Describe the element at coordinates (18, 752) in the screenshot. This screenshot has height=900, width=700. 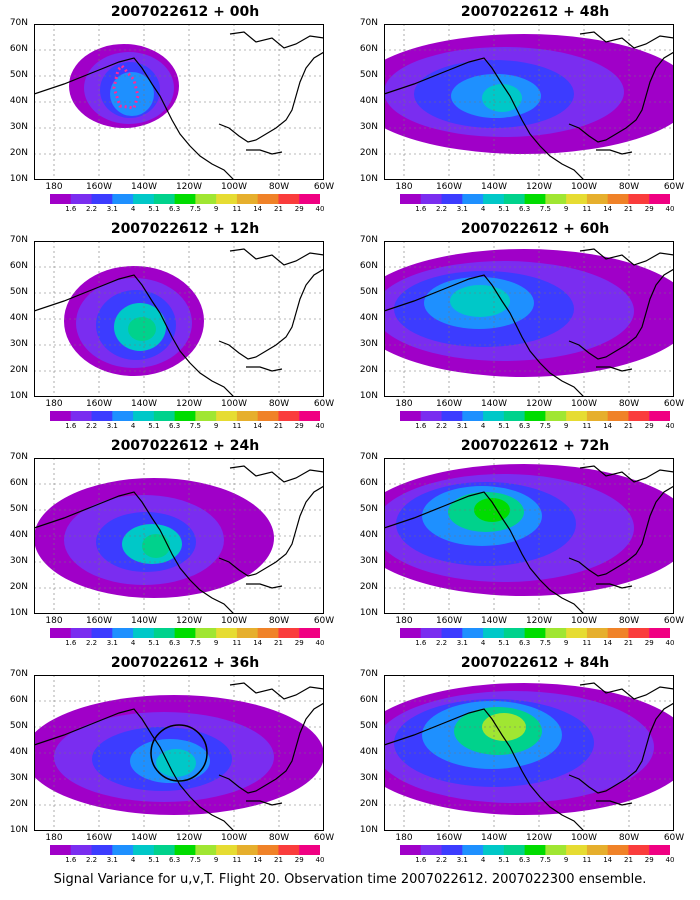
I see `latitude-tick-label: 40N` at that location.